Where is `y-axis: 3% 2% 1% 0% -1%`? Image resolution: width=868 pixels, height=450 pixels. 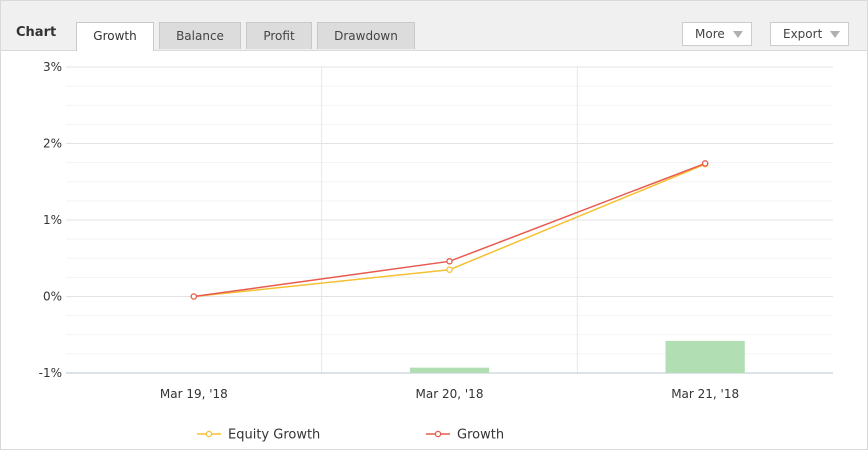 y-axis: 3% 2% 1% 0% -1% is located at coordinates (50, 220).